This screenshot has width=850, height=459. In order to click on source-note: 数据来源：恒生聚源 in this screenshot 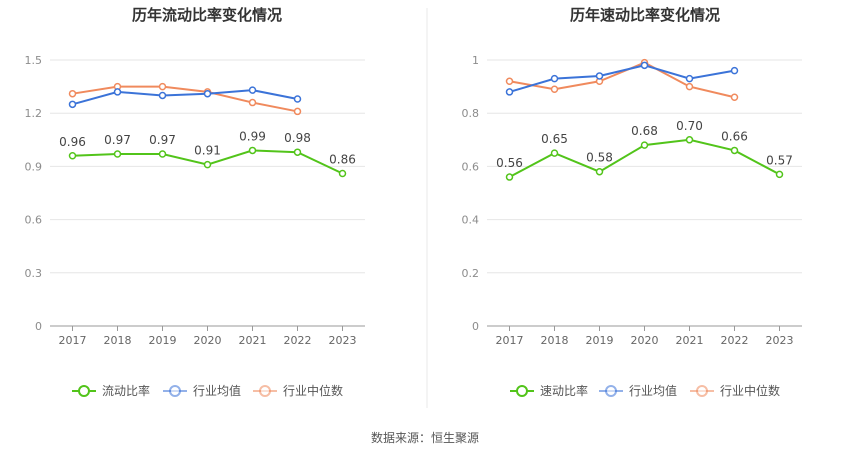, I will do `click(424, 438)`.